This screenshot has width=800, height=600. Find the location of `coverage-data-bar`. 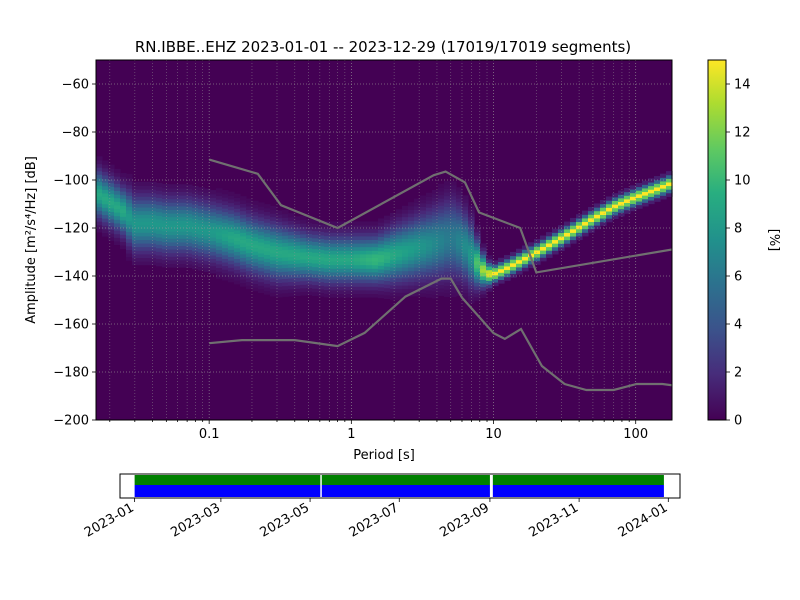

coverage-data-bar is located at coordinates (227, 491).